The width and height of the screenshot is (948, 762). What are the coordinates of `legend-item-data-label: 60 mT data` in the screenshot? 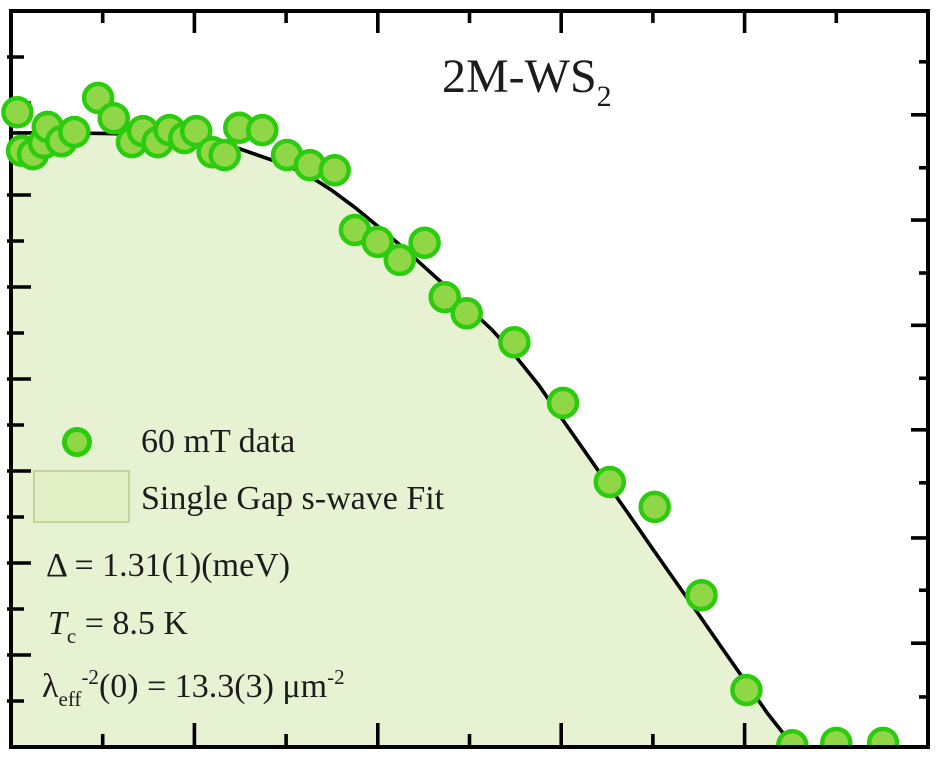 It's located at (218, 441).